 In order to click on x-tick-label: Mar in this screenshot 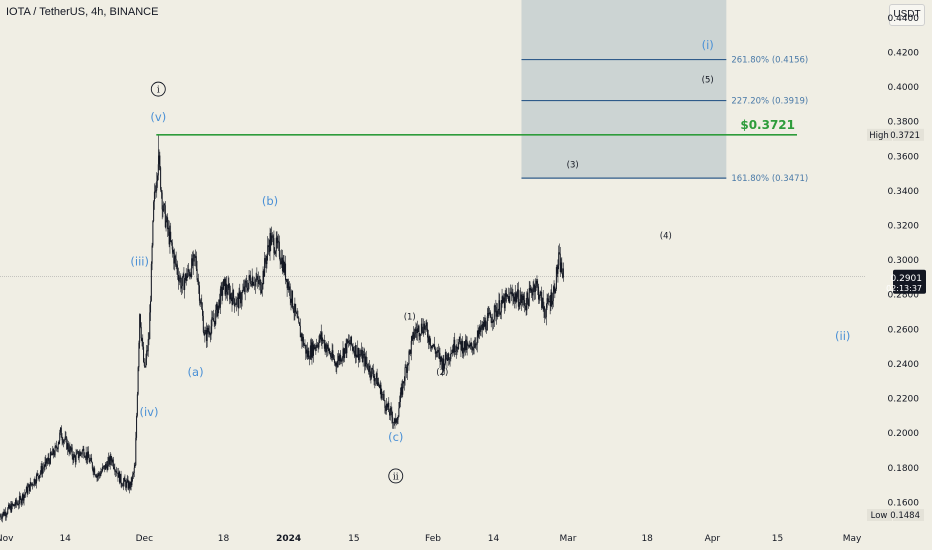, I will do `click(568, 539)`.